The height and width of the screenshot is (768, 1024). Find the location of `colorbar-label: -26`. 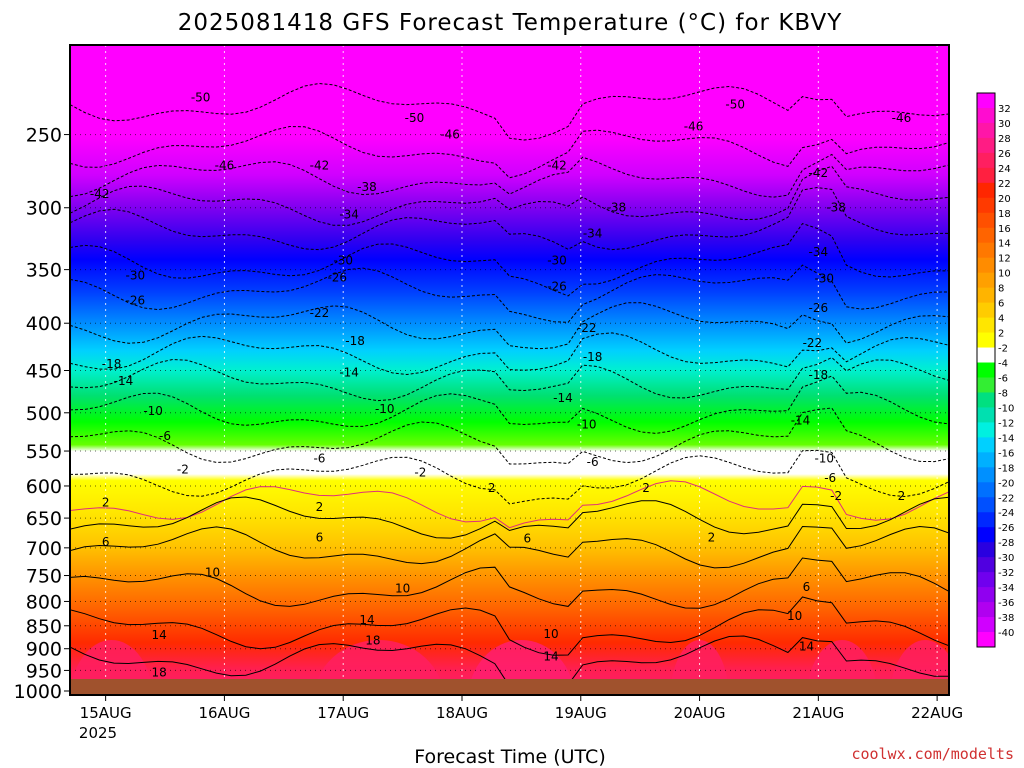

colorbar-label: -26 is located at coordinates (1006, 528).